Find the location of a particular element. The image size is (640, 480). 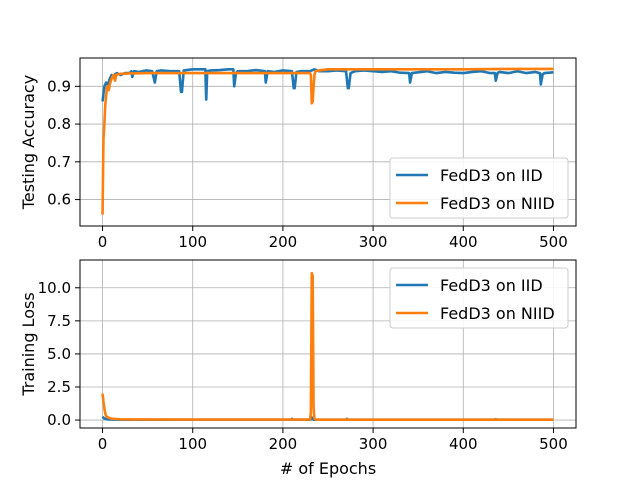

y-tick-label: 0.8 is located at coordinates (59, 124).